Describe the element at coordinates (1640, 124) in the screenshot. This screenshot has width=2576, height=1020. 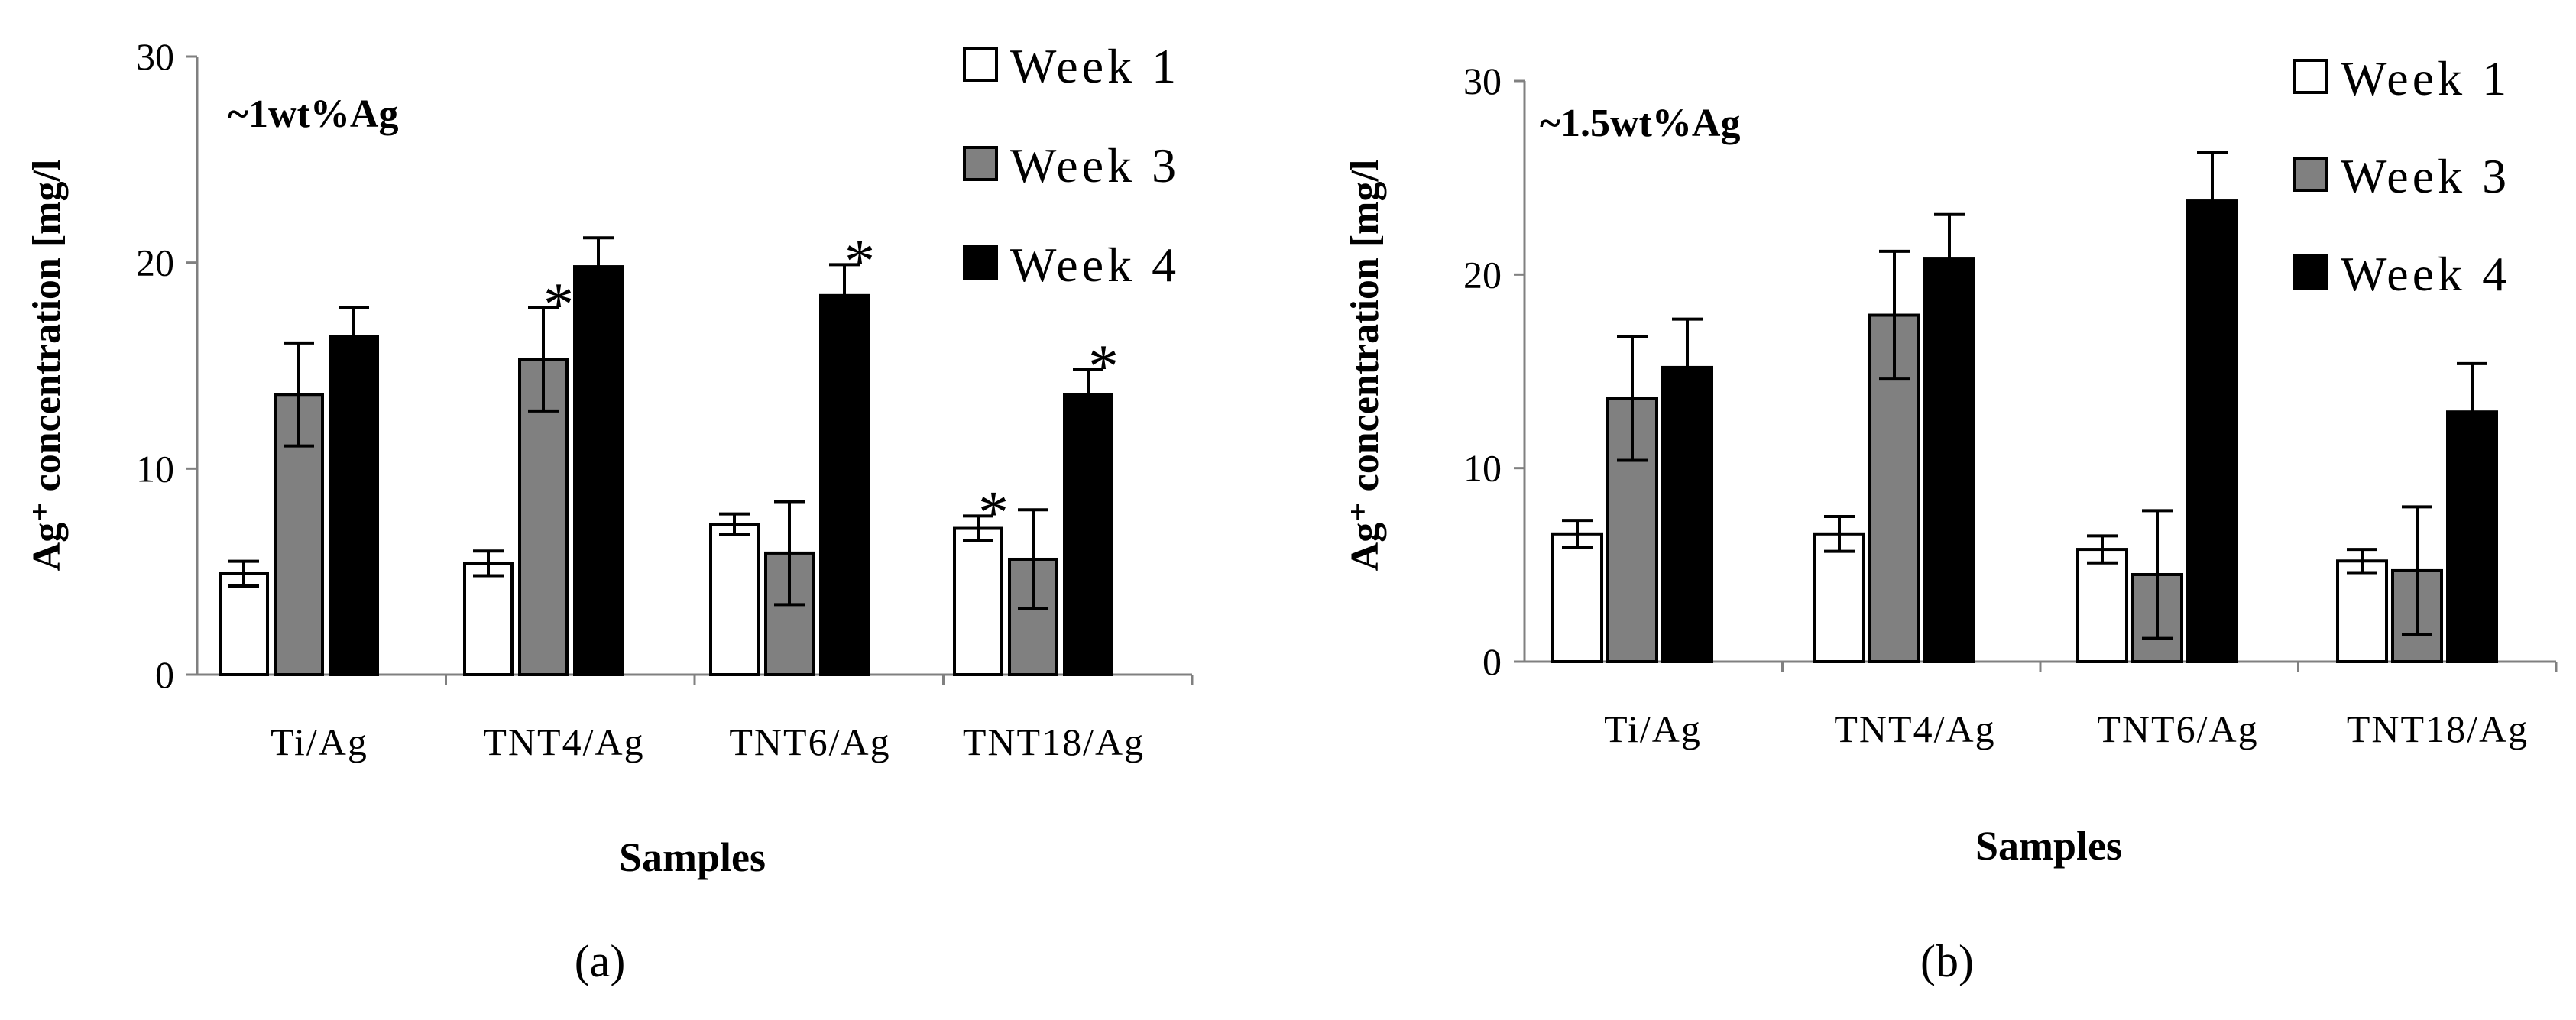
I see `wt-annotation: ~1.5wt%Ag` at that location.